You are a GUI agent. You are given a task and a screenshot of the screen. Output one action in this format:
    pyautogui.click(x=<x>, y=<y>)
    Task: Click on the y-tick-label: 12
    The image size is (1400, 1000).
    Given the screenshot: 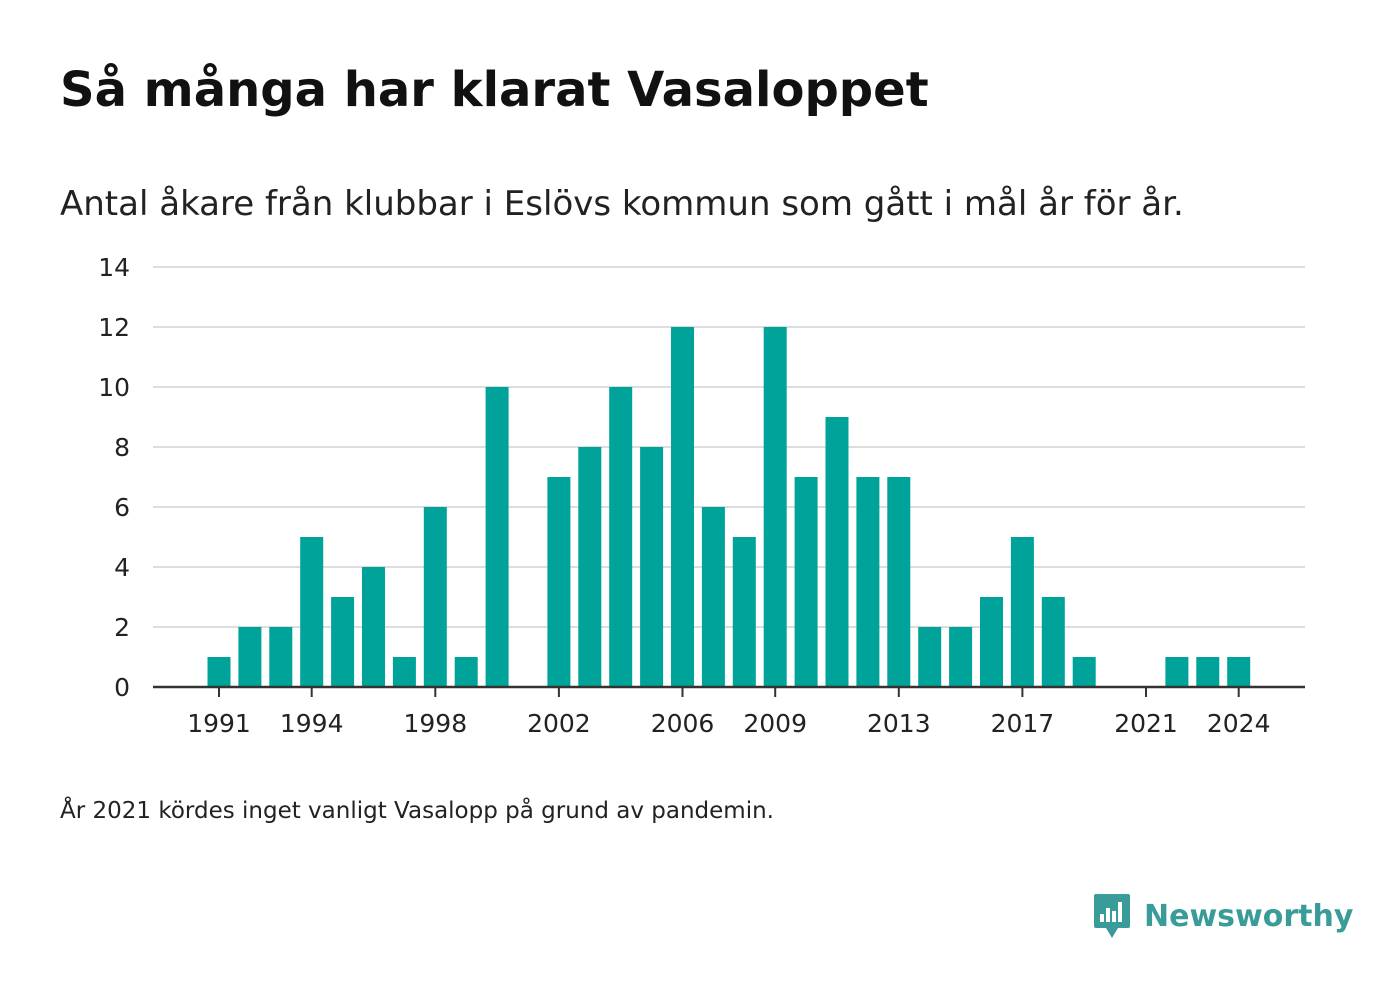 What is the action you would take?
    pyautogui.click(x=114, y=327)
    